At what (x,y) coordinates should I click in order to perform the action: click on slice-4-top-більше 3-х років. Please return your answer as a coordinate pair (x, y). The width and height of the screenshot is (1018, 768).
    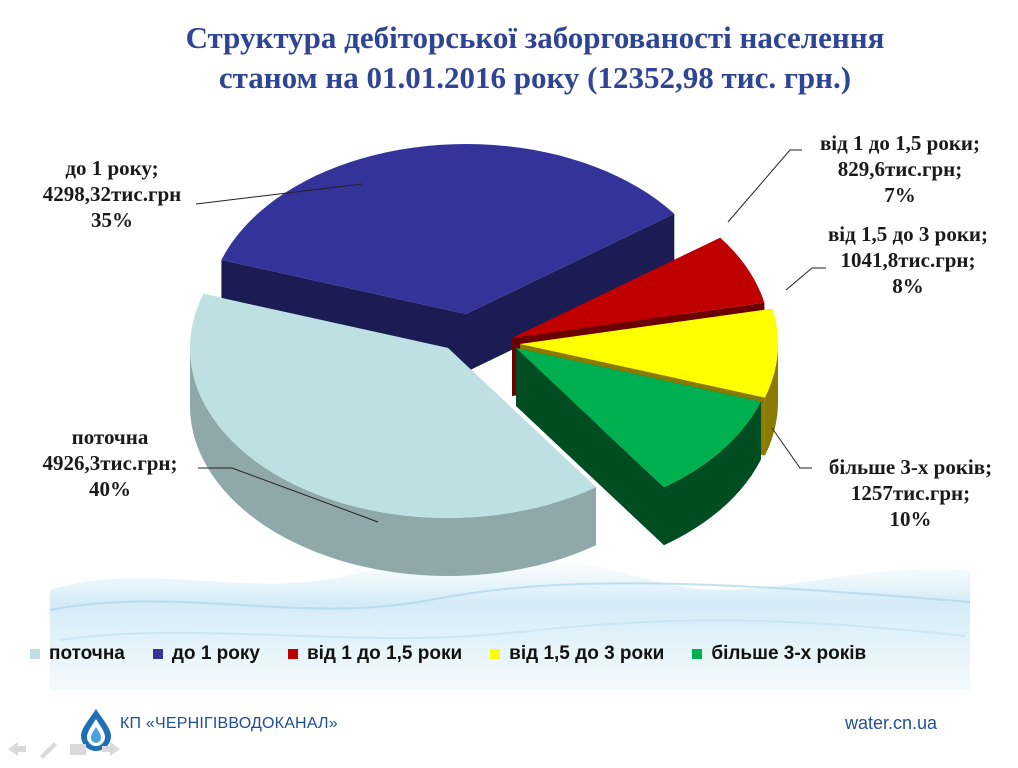
    Looking at the image, I should click on (638, 418).